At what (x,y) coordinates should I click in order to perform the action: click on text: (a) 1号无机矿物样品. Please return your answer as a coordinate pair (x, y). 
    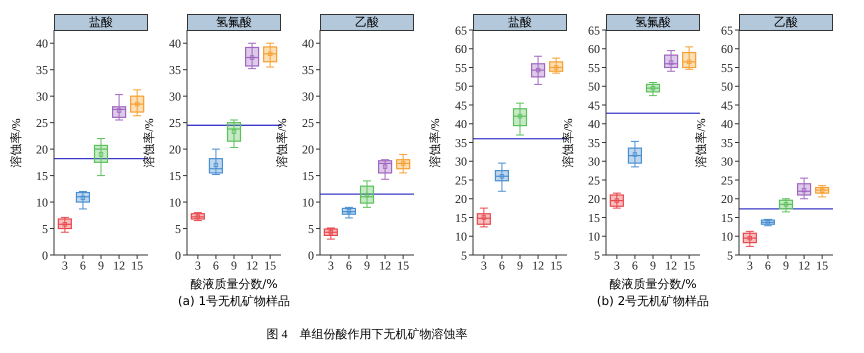
    Looking at the image, I should click on (234, 301).